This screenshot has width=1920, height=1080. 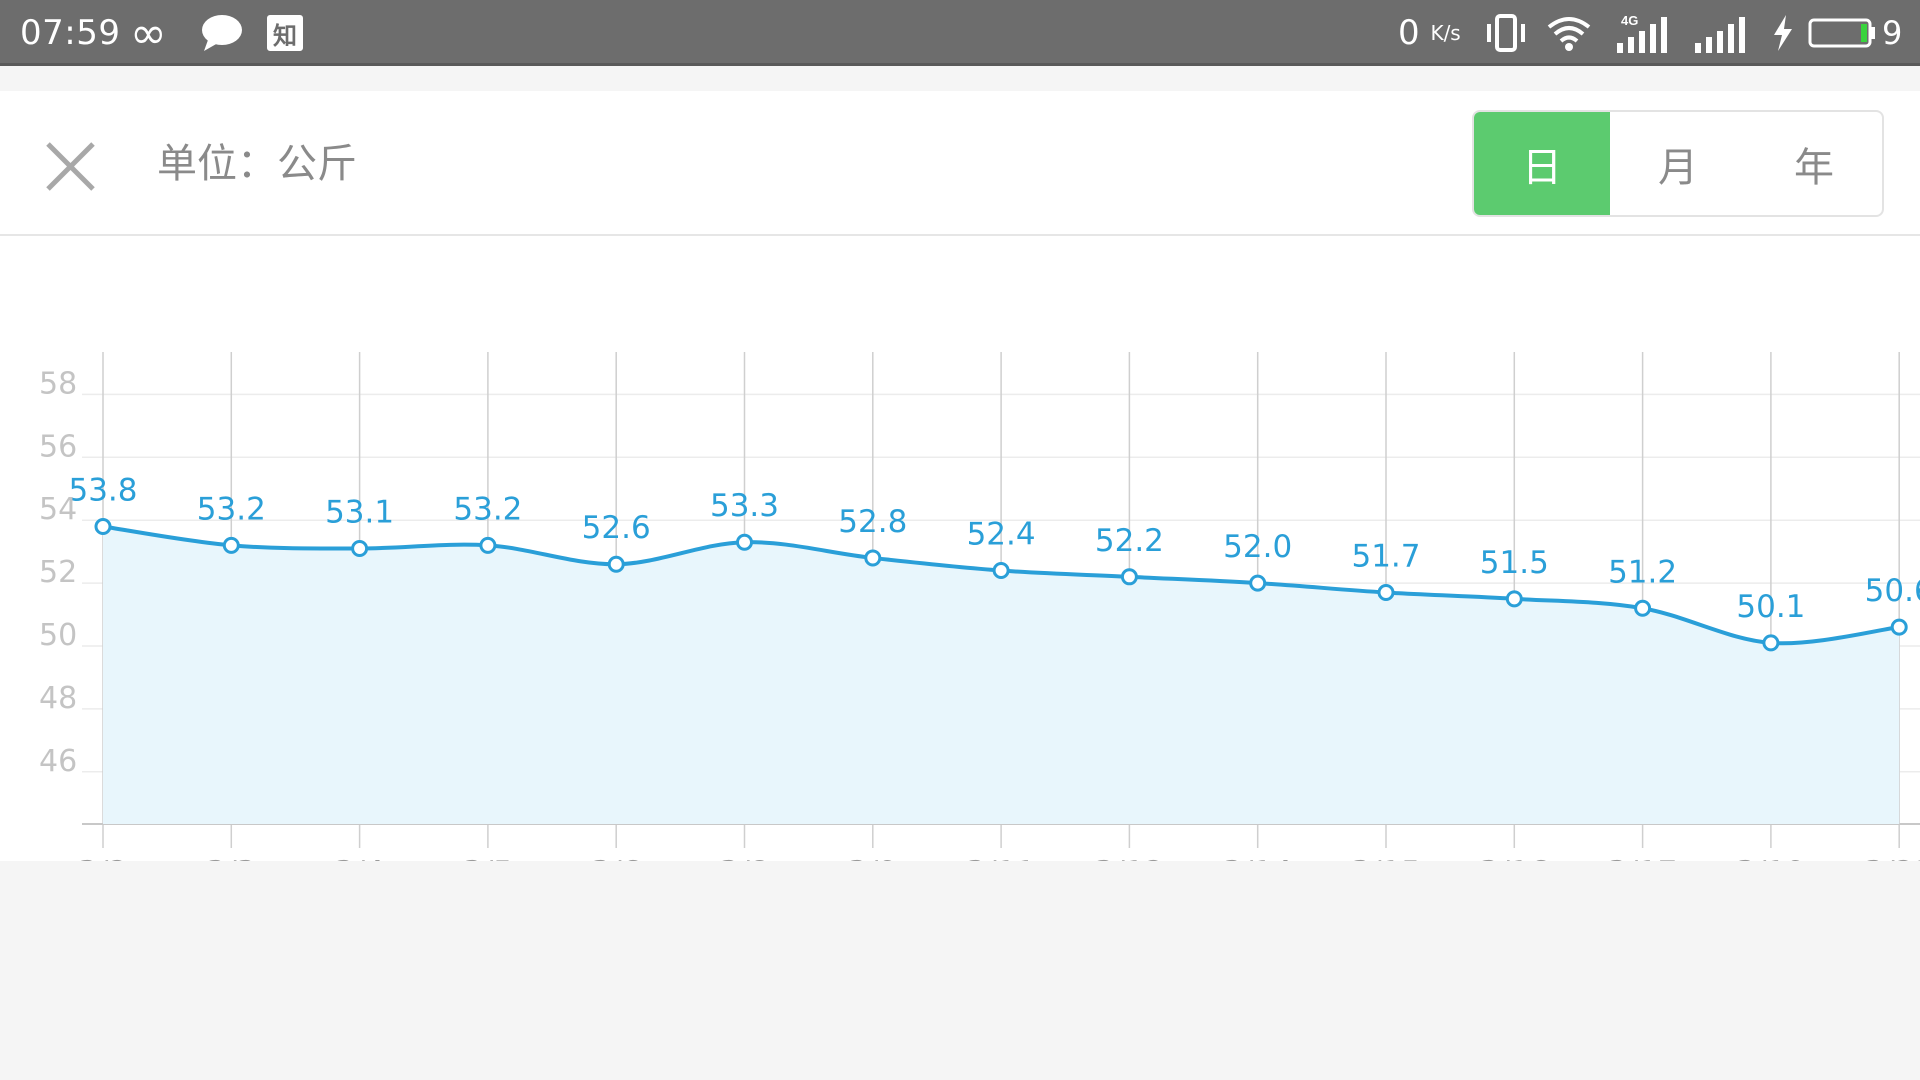 What do you see at coordinates (1770, 607) in the screenshot?
I see `data-label: 50.1` at bounding box center [1770, 607].